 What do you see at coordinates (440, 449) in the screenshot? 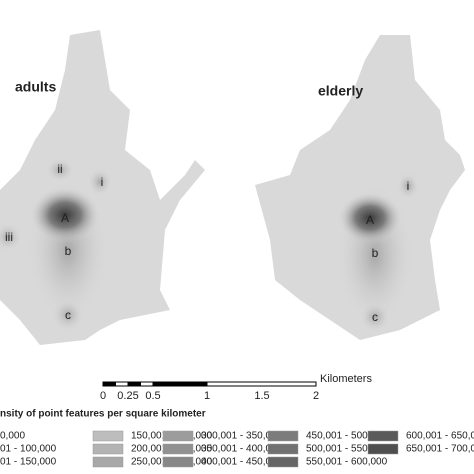
I see `legend-label: 650,001 - 700,000` at bounding box center [440, 449].